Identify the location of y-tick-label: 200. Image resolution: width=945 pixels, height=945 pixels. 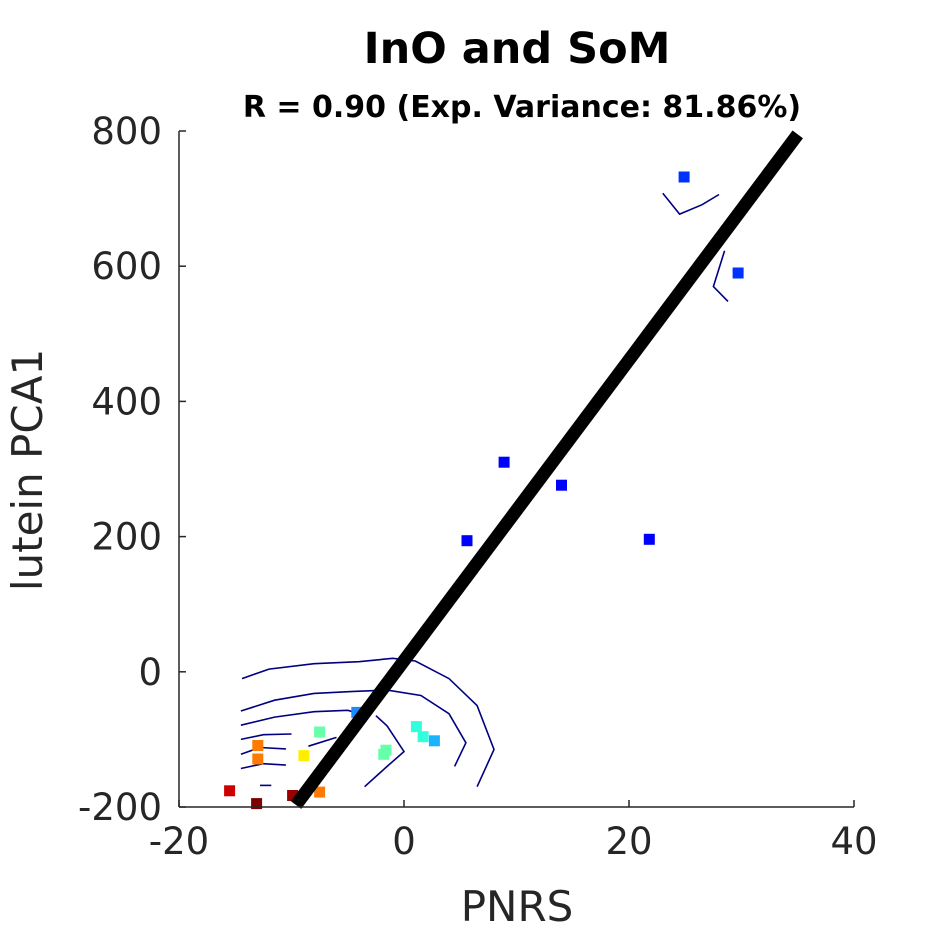
(126, 537).